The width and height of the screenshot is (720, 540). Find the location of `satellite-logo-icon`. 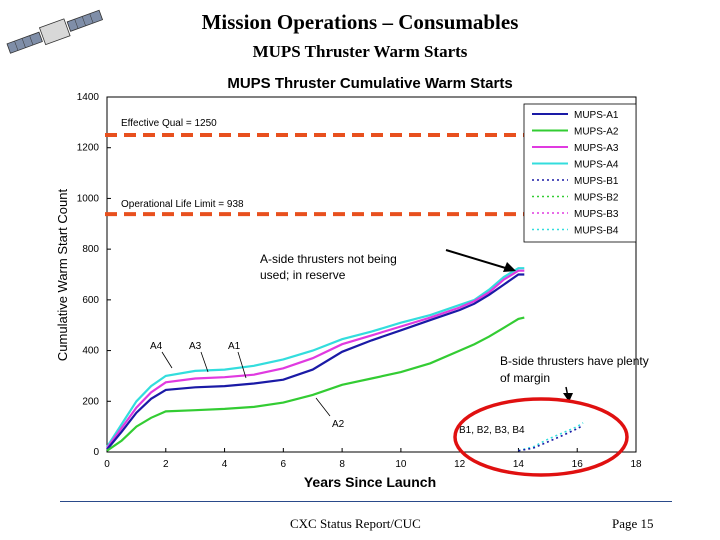

satellite-logo-icon is located at coordinates (55, 31).